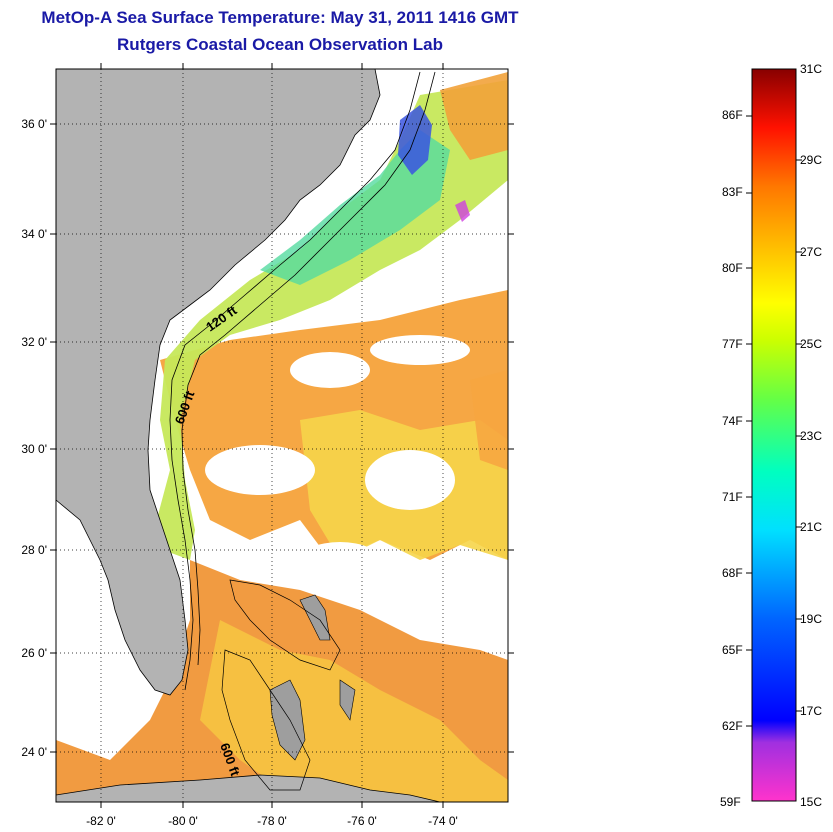 This screenshot has height=832, width=833. Describe the element at coordinates (474, 116) in the screenshot. I see `sst-gulfstream-warm` at that location.